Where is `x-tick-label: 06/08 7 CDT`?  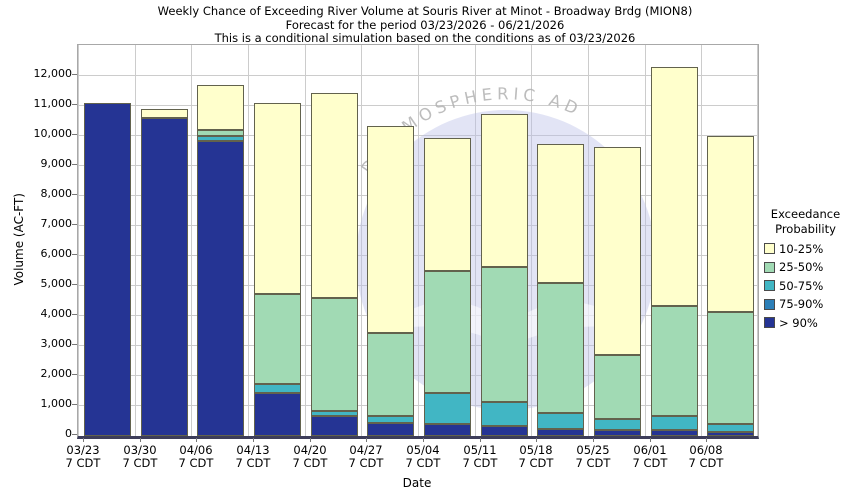 x-tick-label: 06/08 7 CDT is located at coordinates (706, 457).